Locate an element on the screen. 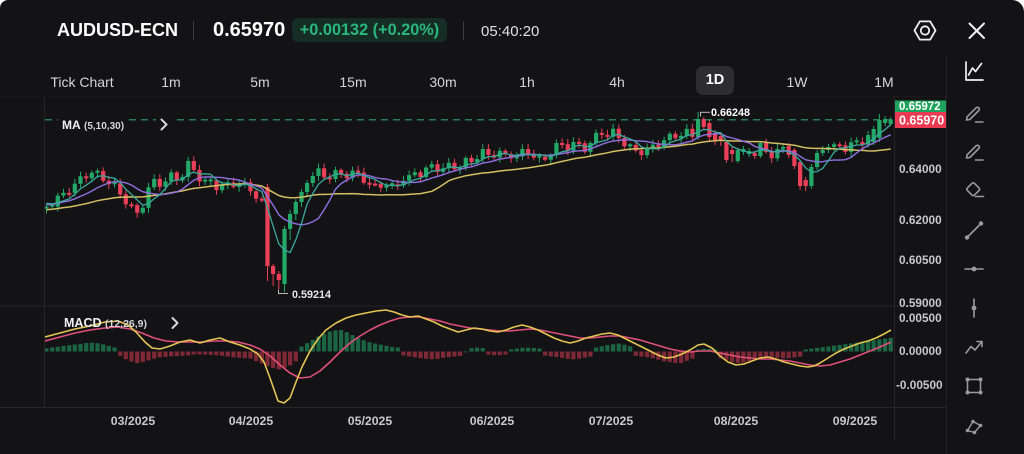 This screenshot has width=1024, height=454. svg-text: 0.65972 is located at coordinates (920, 107).